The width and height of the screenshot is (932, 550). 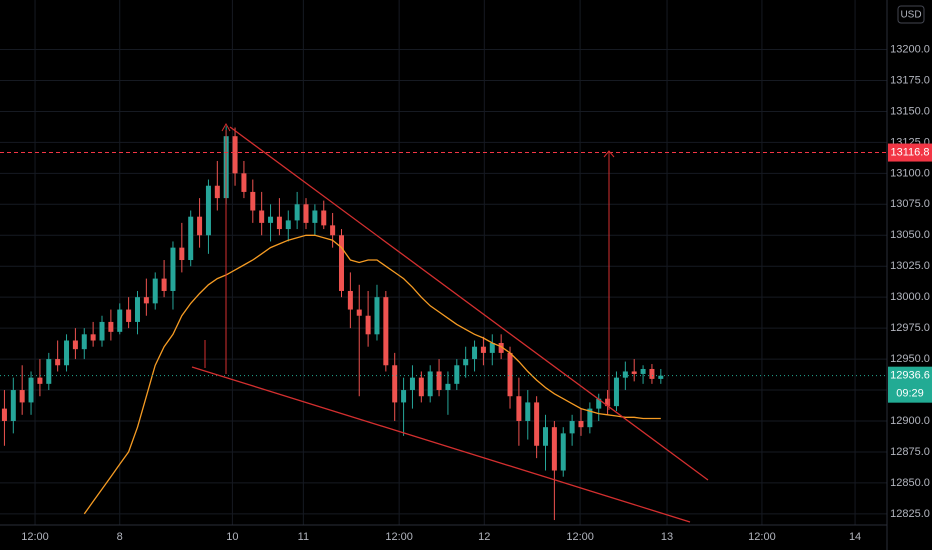 I want to click on currency-box, so click(x=911, y=14).